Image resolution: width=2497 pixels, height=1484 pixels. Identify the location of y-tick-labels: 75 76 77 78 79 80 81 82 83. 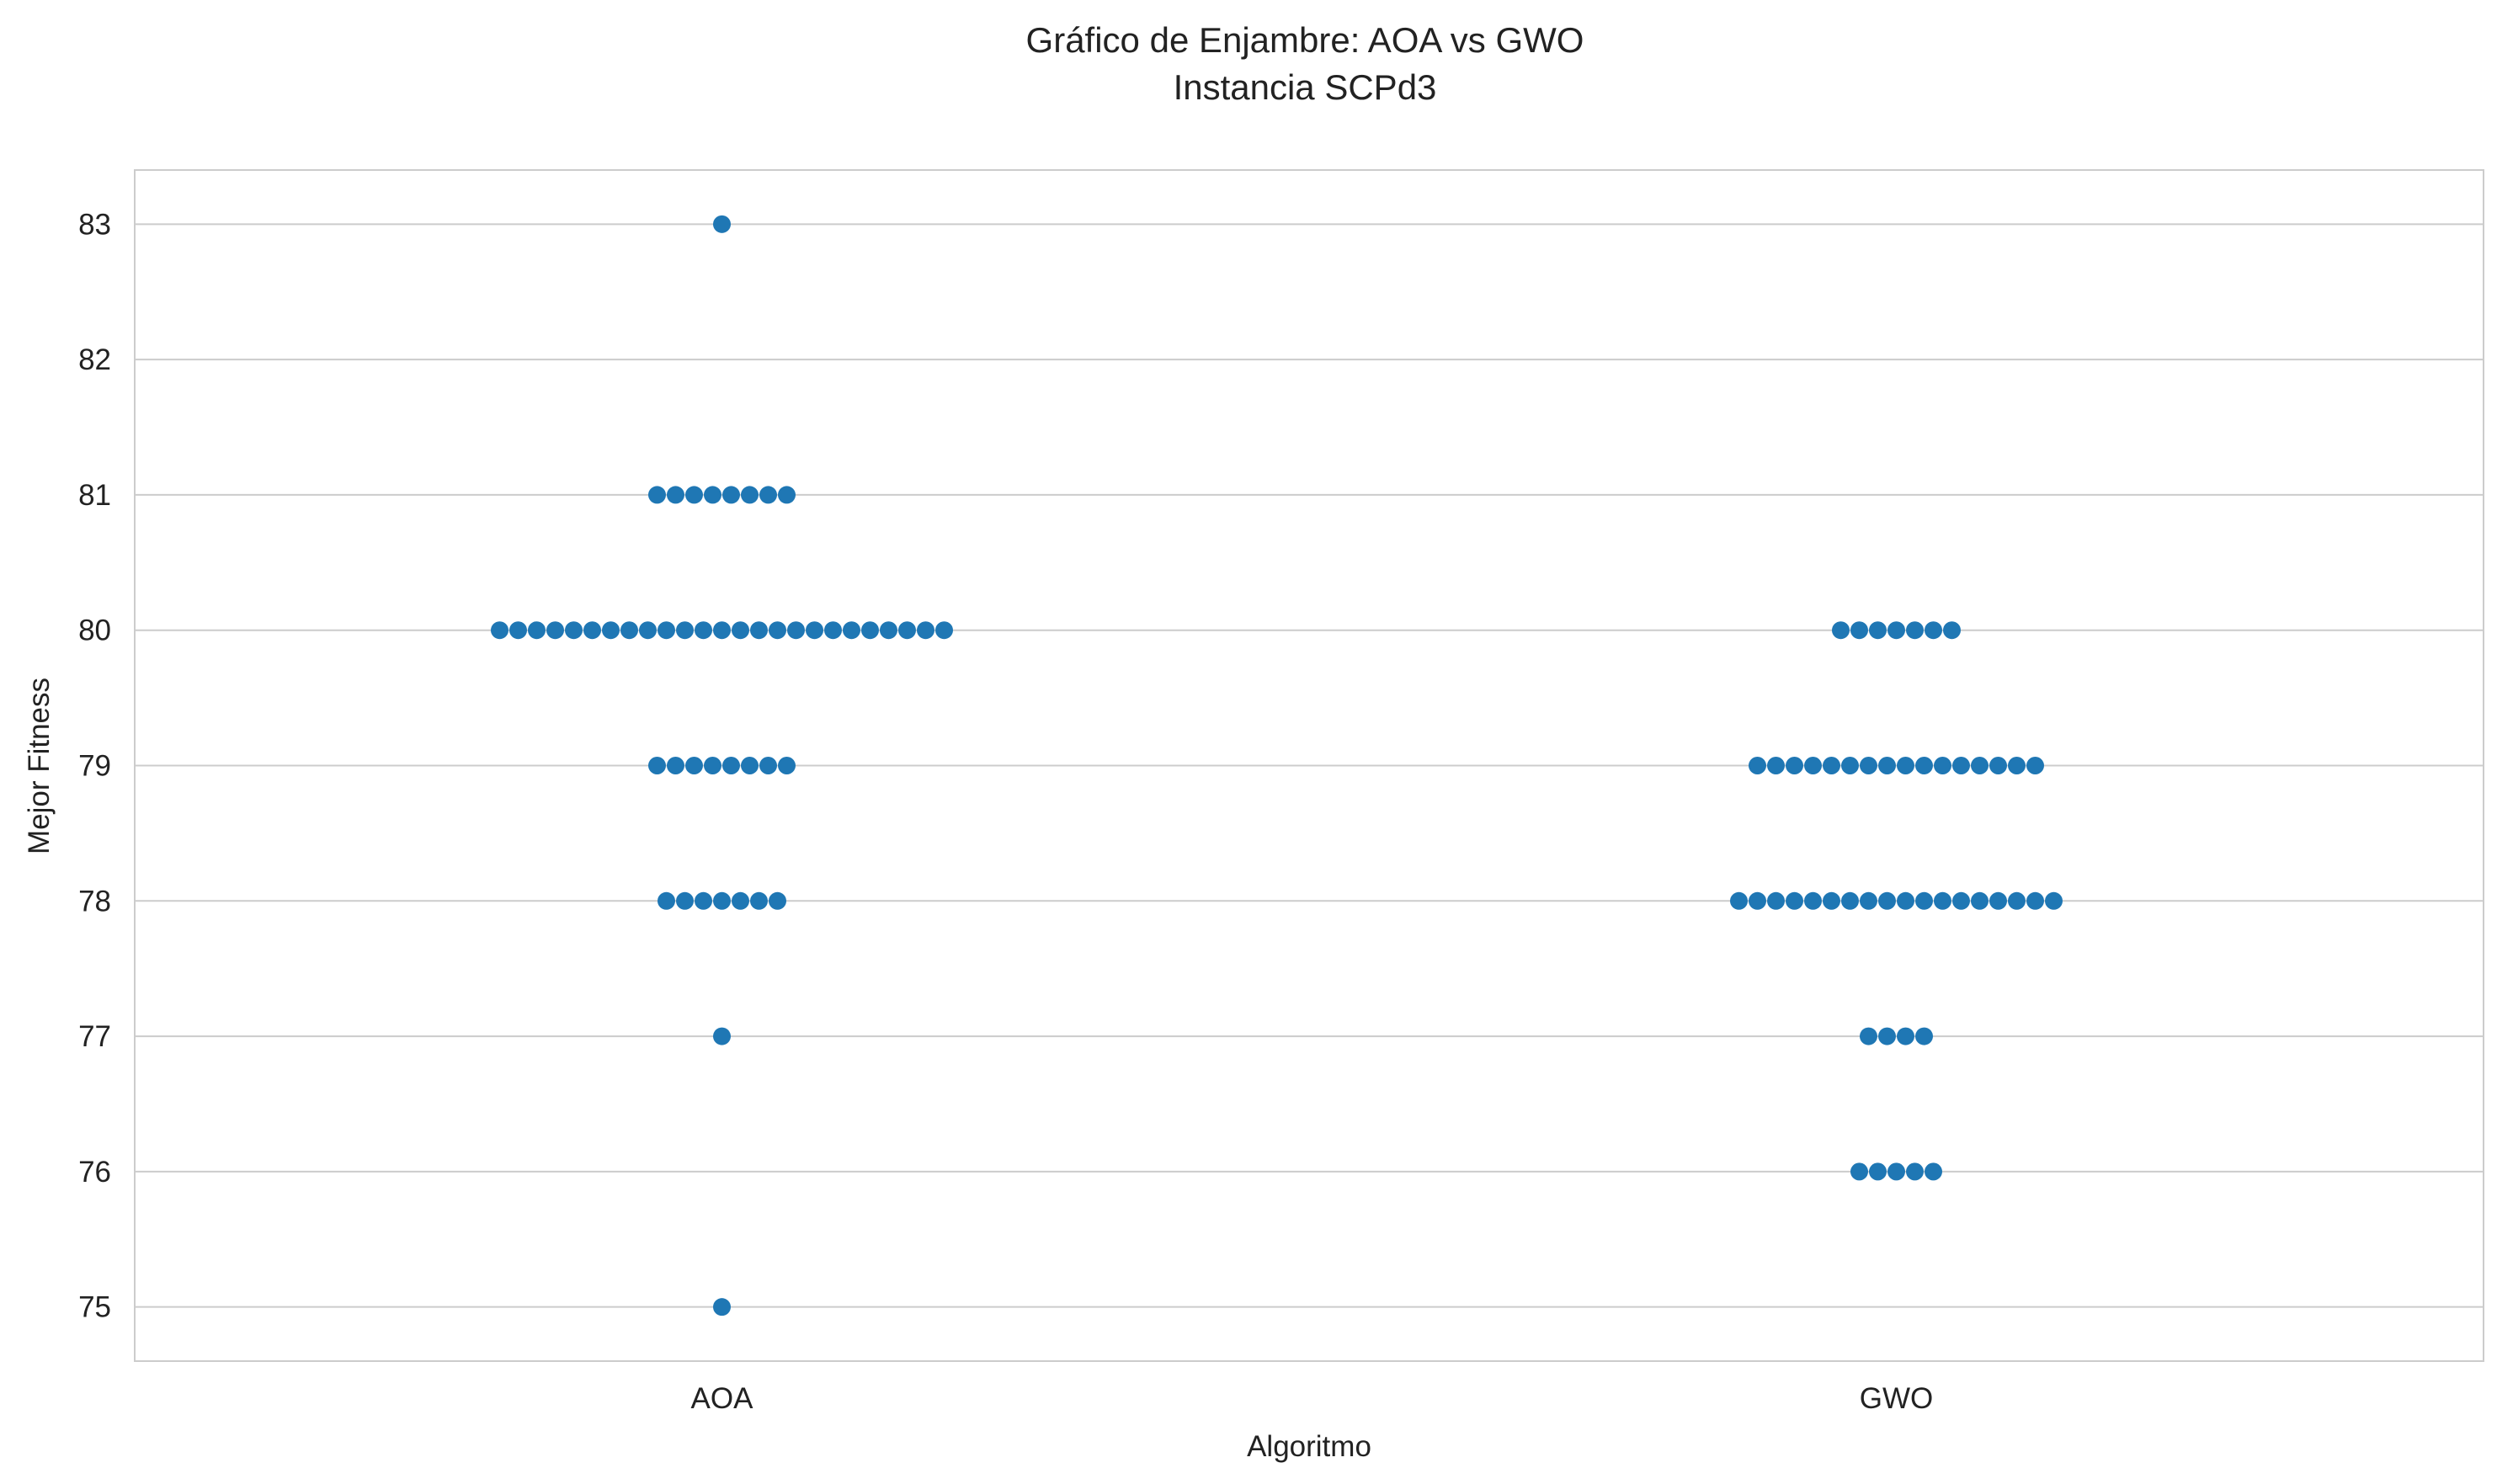
(94, 765).